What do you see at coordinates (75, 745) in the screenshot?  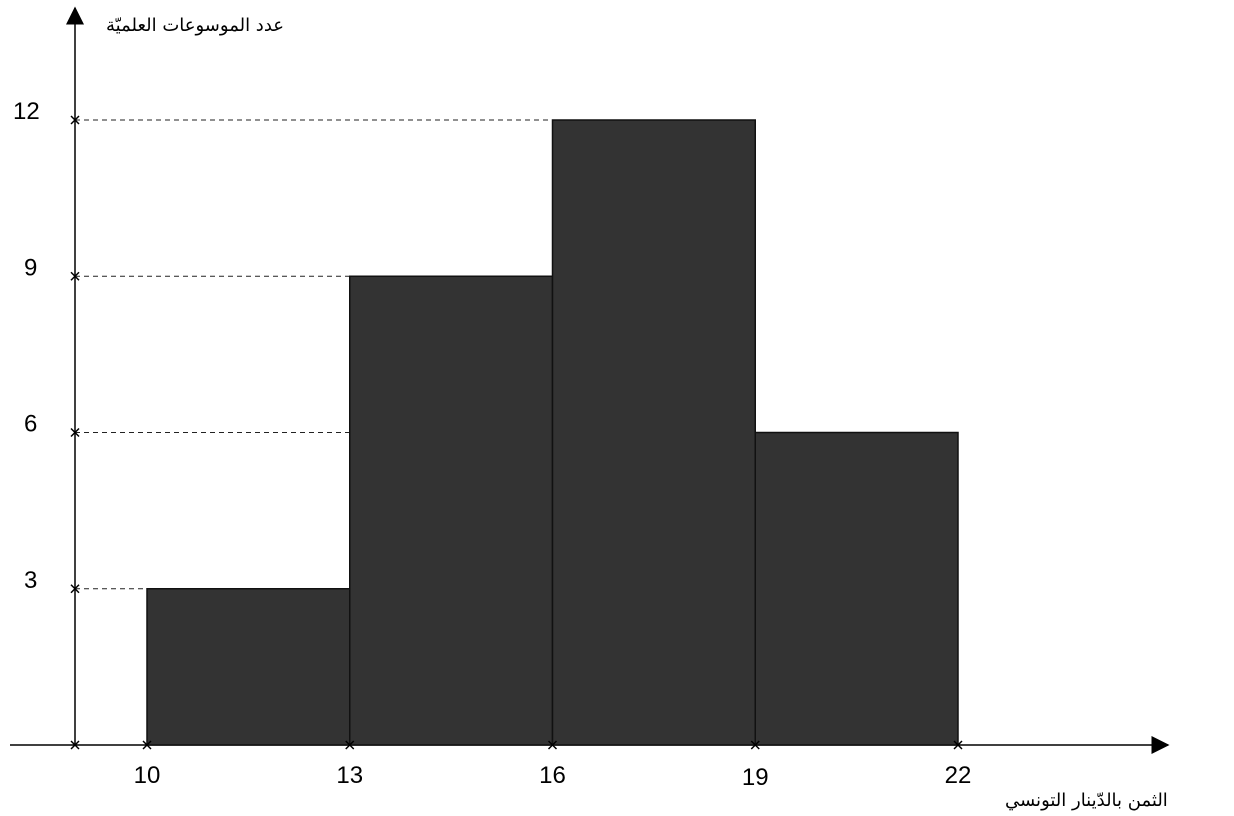 I see `origin-tick-mark-b` at bounding box center [75, 745].